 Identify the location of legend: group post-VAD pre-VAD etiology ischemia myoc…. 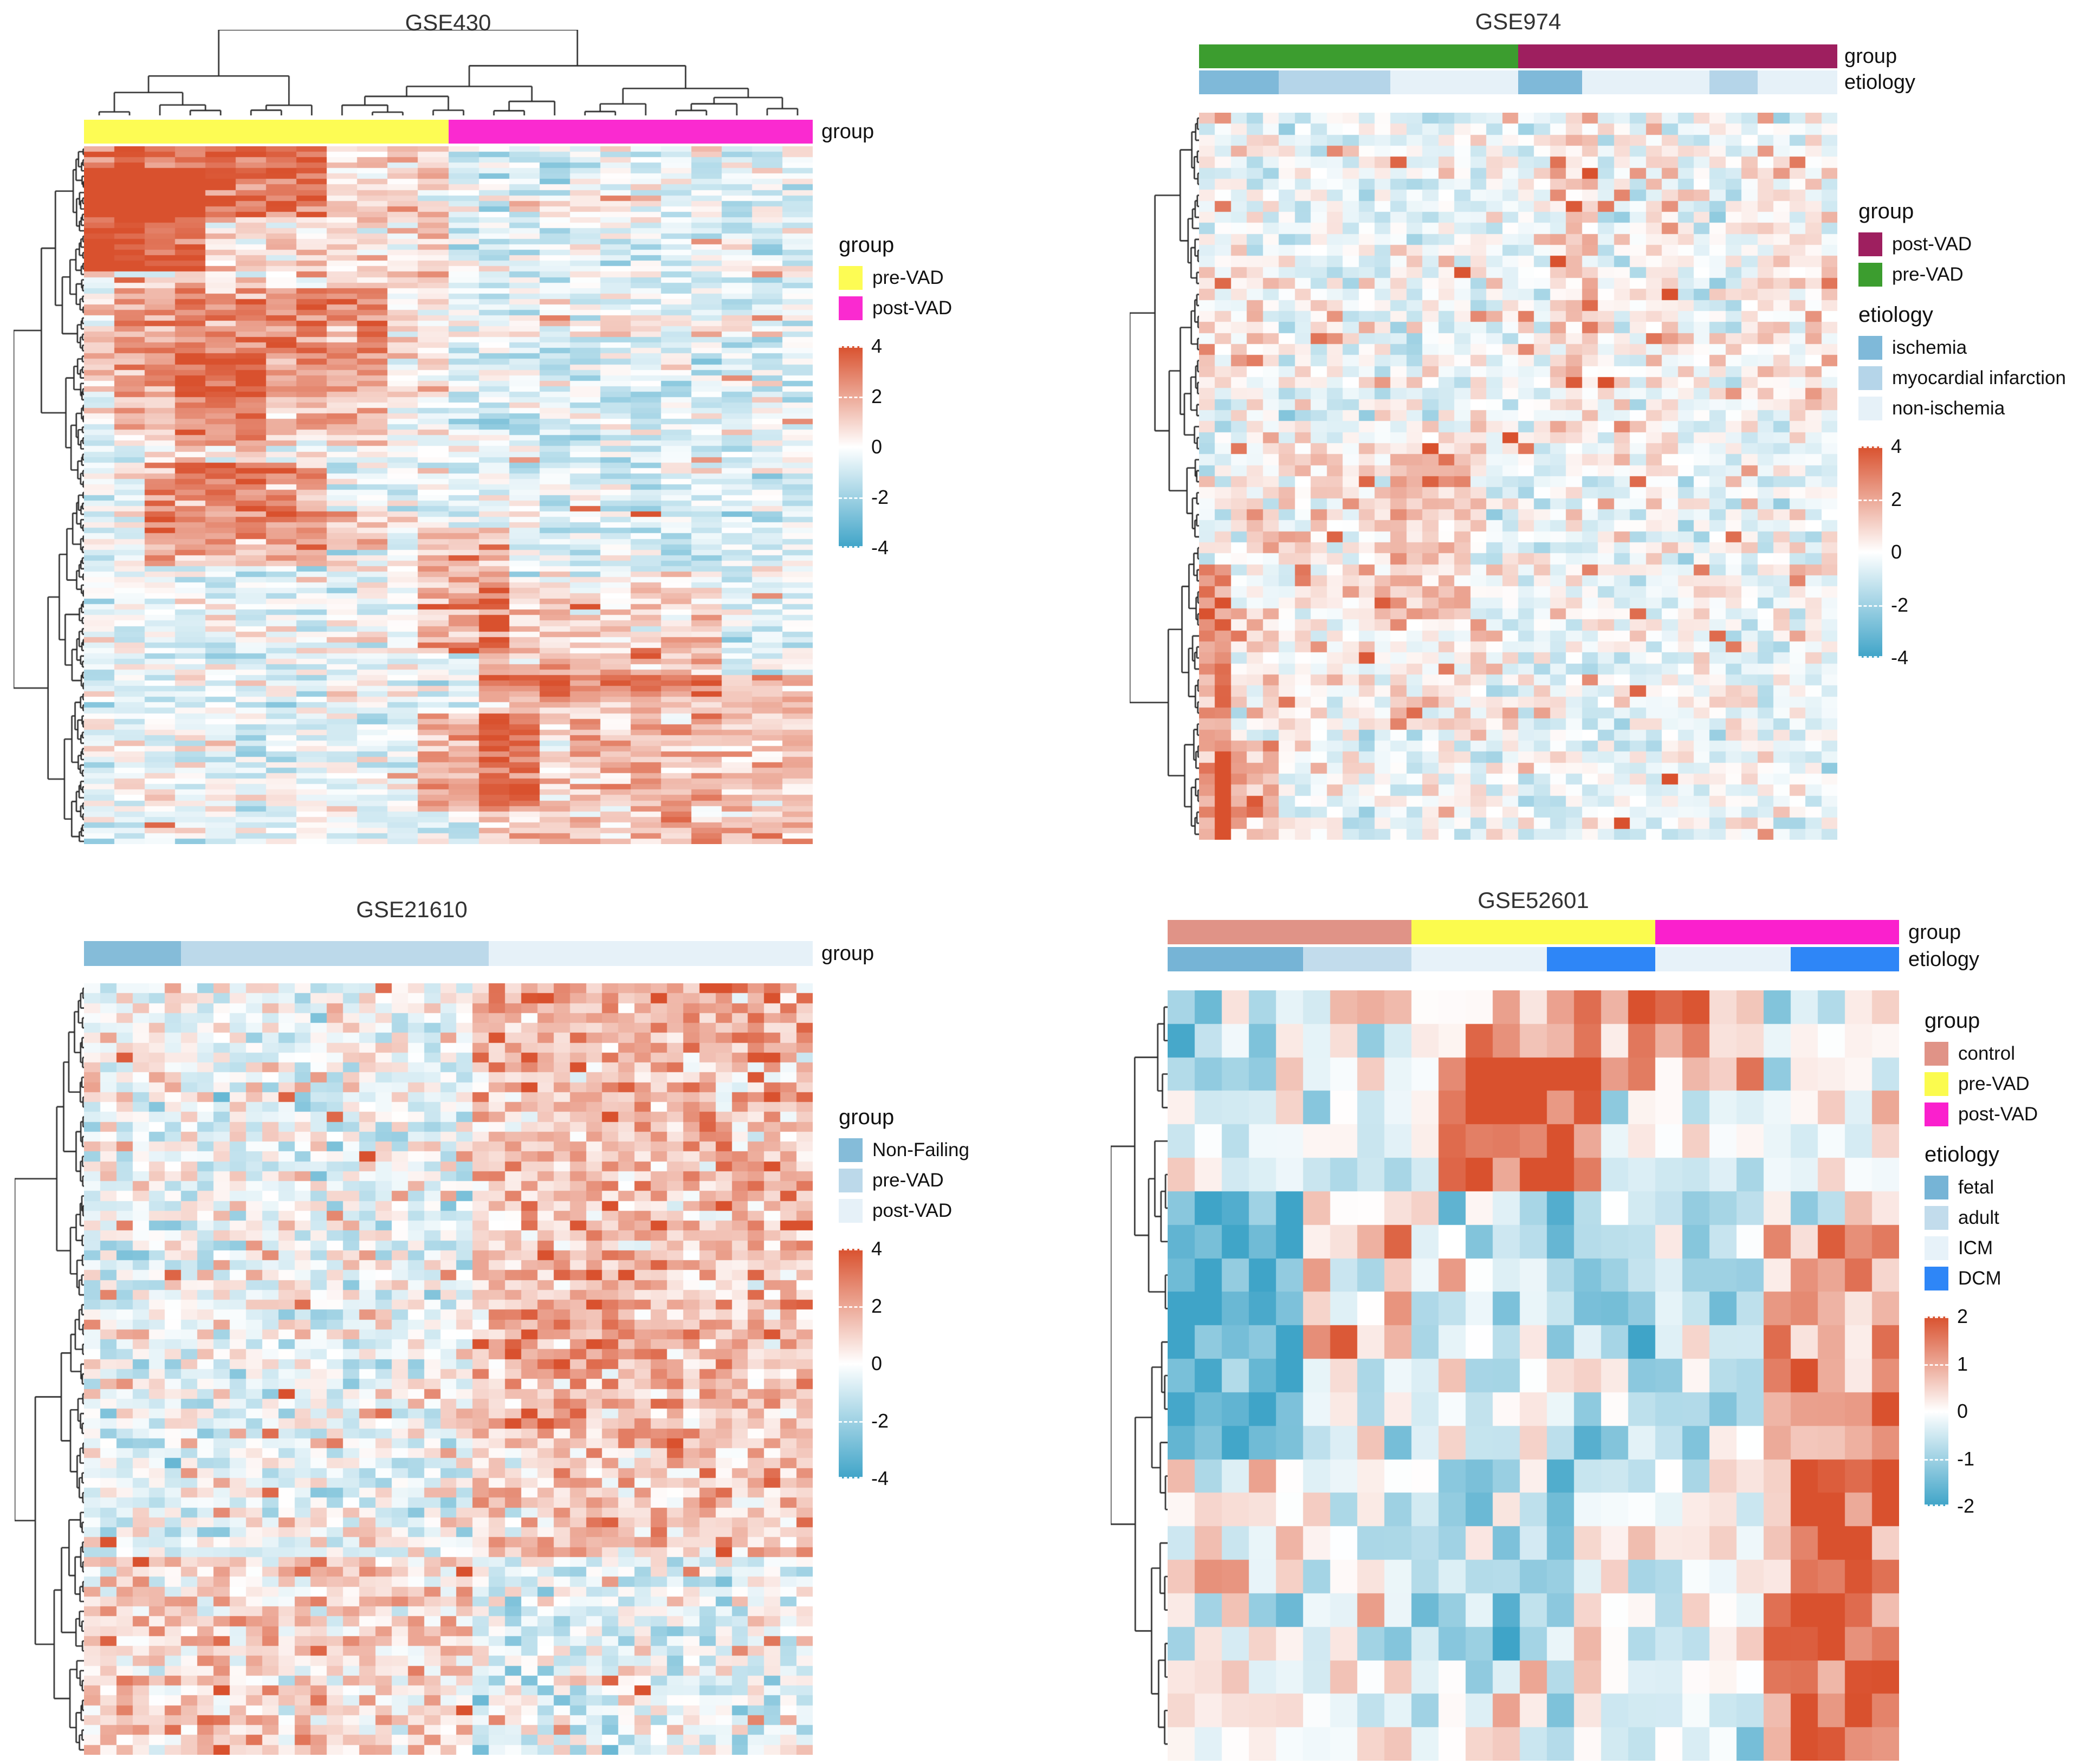
(1972, 434).